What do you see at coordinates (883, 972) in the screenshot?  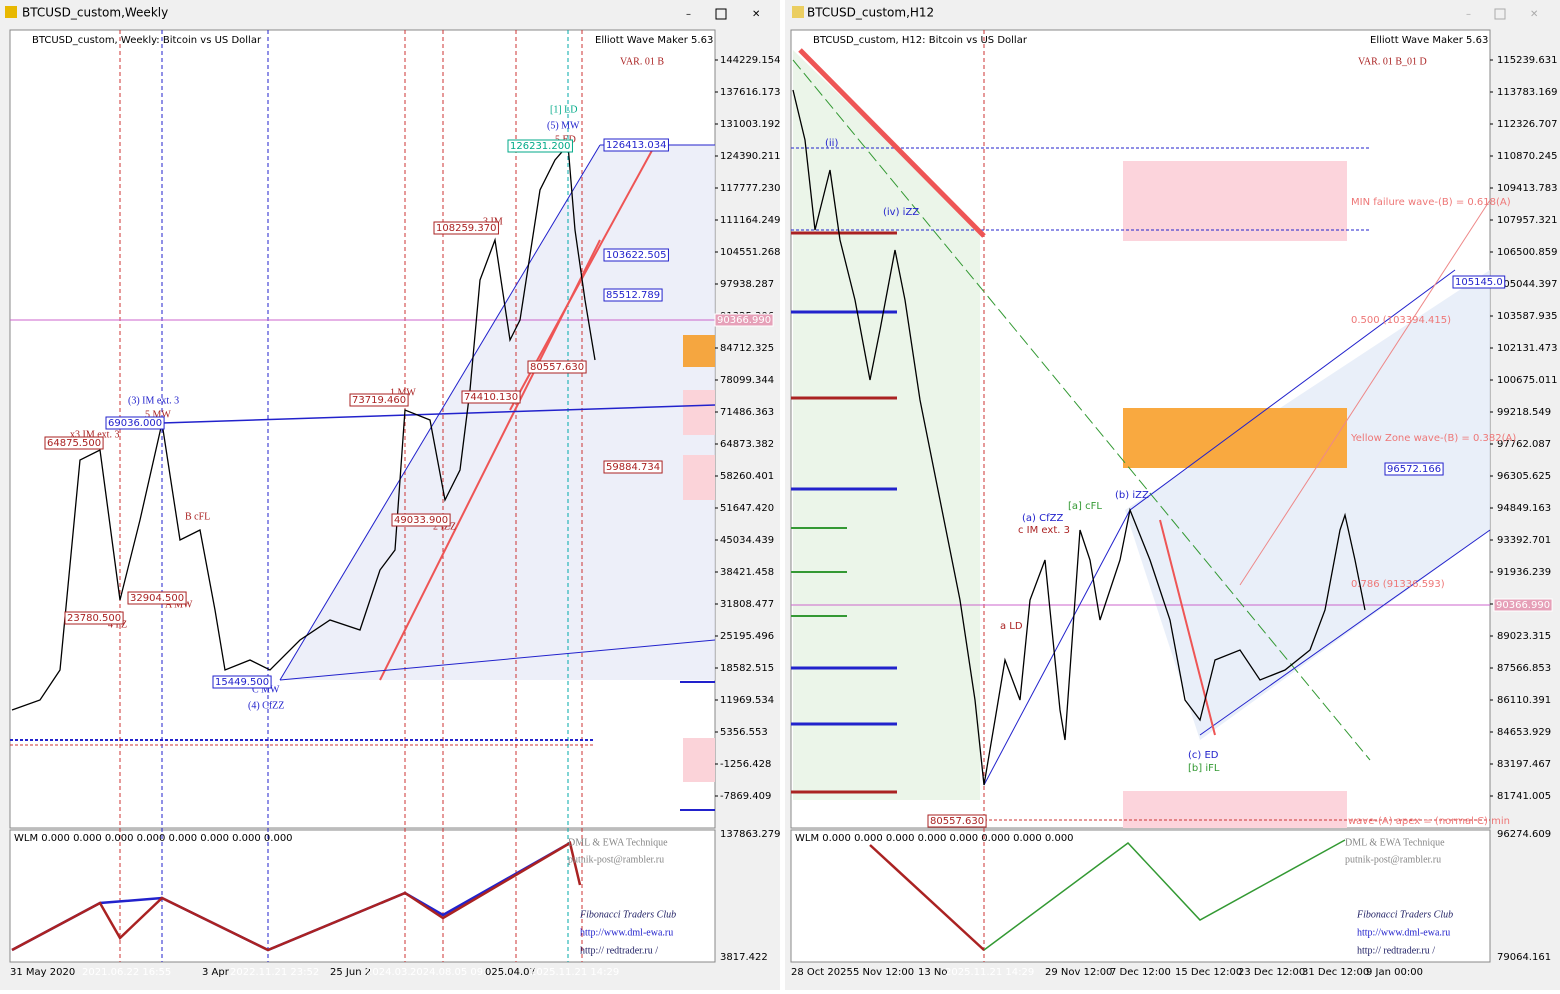 I see `date-label: 5 Nov 12:00` at bounding box center [883, 972].